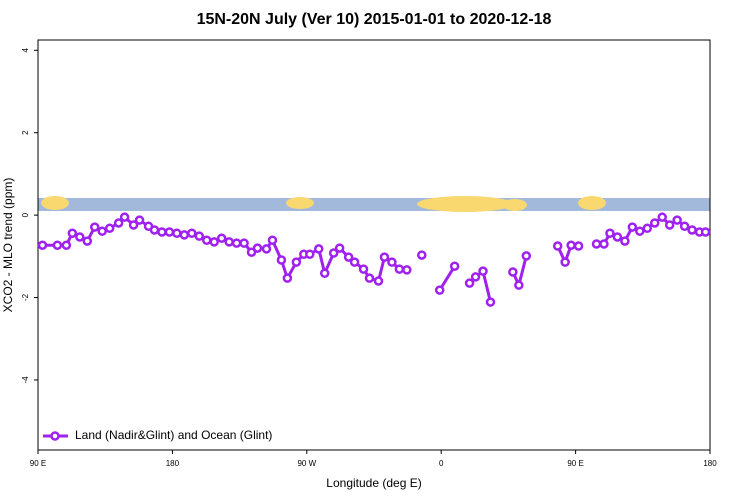  I want to click on y-tick-label: -2, so click(25, 297).